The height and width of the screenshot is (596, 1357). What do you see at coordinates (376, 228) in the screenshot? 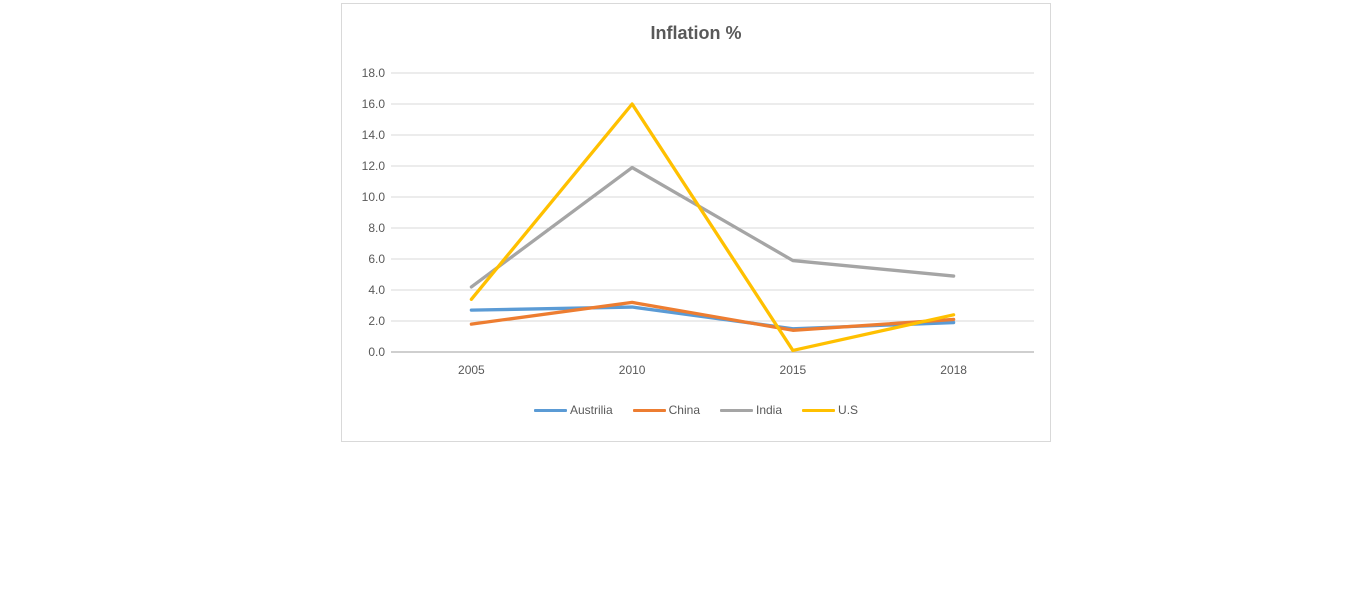
I see `y-tick-label: 8.0` at bounding box center [376, 228].